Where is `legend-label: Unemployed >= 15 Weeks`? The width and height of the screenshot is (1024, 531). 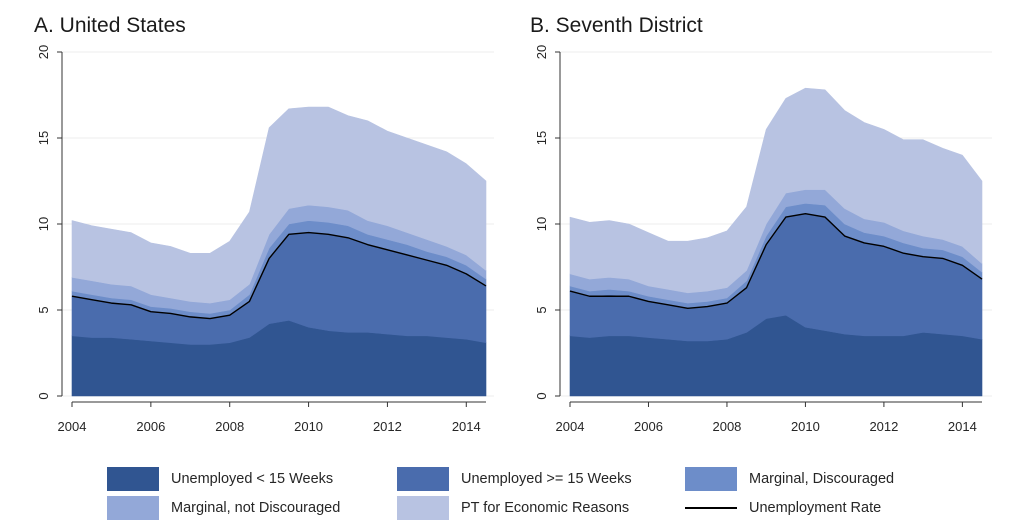 legend-label: Unemployed >= 15 Weeks is located at coordinates (546, 479).